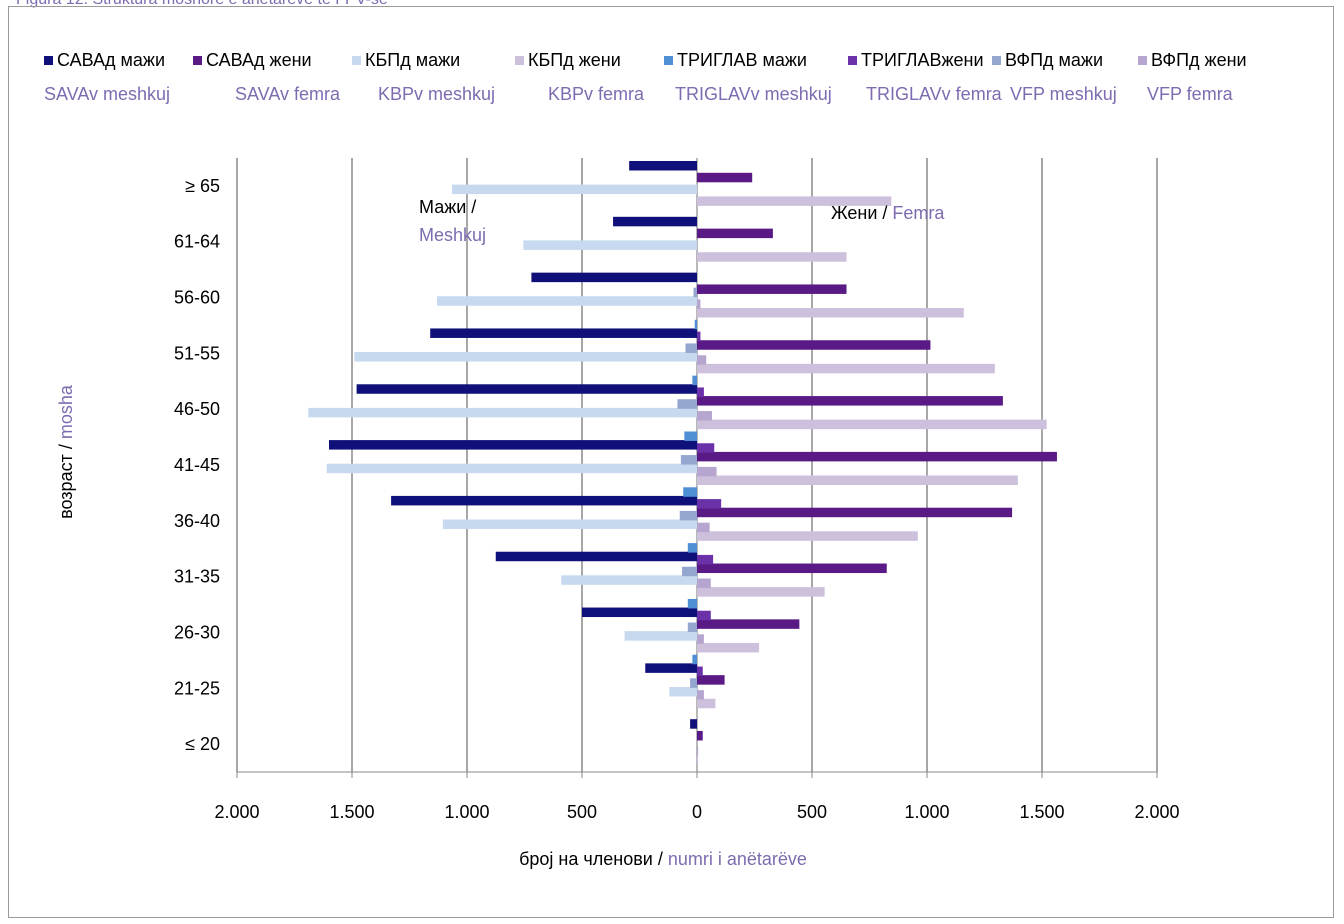 Image resolution: width=1344 pixels, height=924 pixels. What do you see at coordinates (466, 812) in the screenshot?
I see `x-tick-label-2: 1.000` at bounding box center [466, 812].